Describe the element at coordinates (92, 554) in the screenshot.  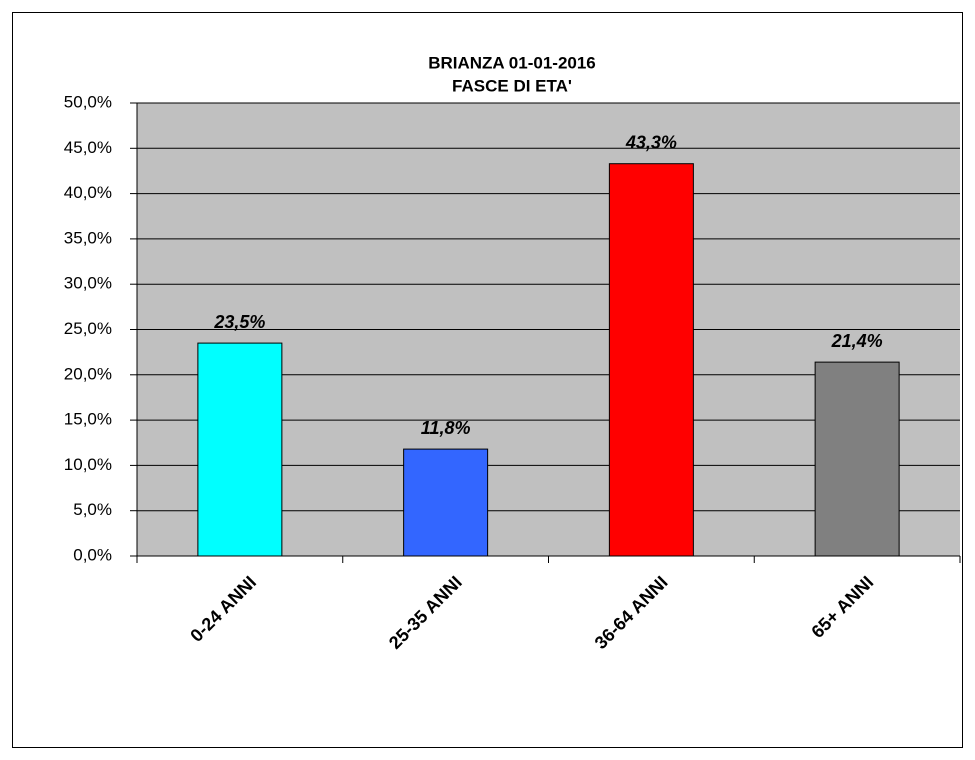
I see `y-tick-label: 0,0%` at that location.